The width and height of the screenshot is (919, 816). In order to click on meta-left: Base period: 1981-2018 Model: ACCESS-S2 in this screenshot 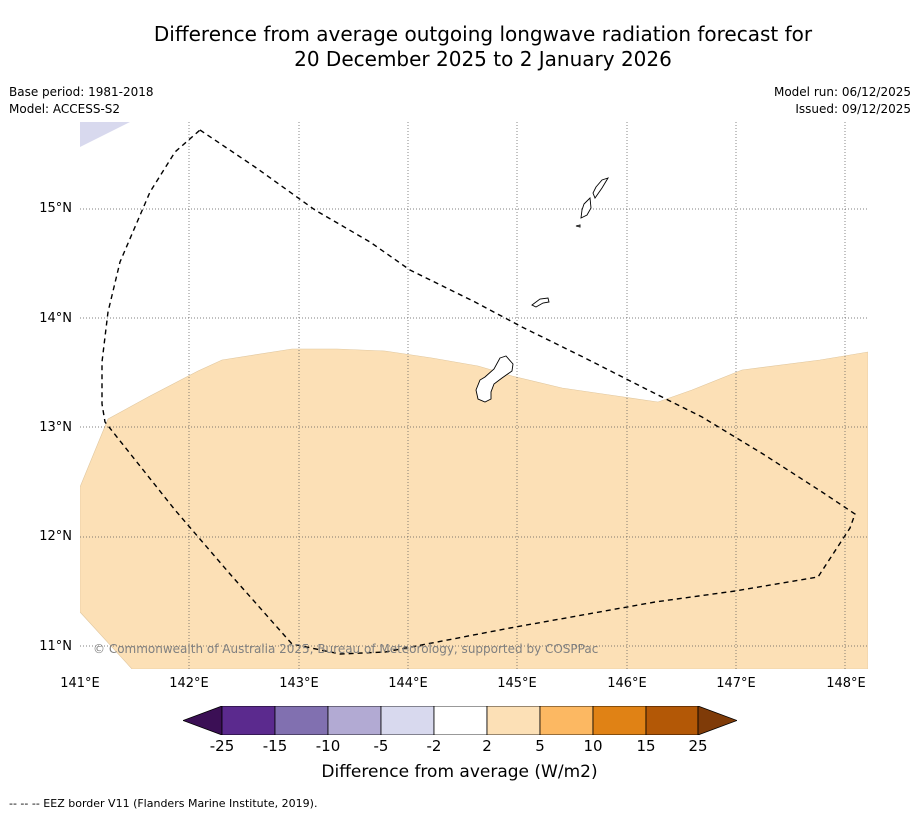, I will do `click(81, 101)`.